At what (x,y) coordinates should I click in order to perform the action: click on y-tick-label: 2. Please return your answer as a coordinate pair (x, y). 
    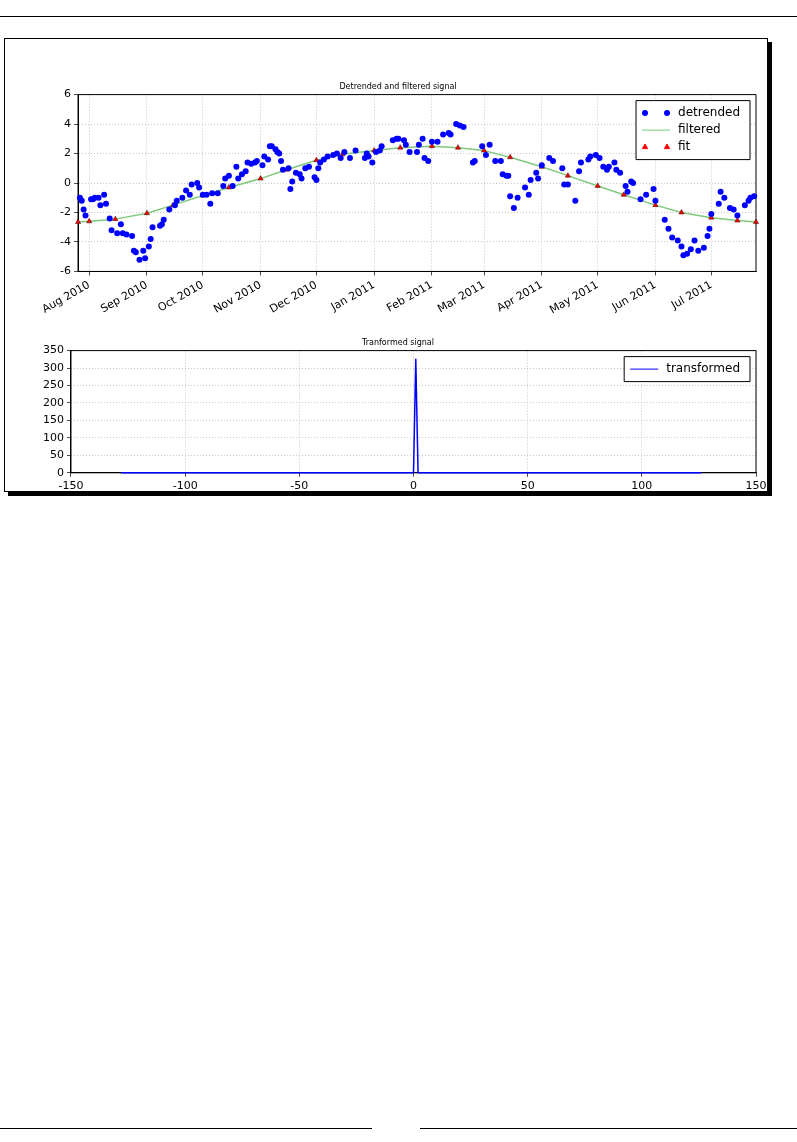
    Looking at the image, I should click on (68, 153).